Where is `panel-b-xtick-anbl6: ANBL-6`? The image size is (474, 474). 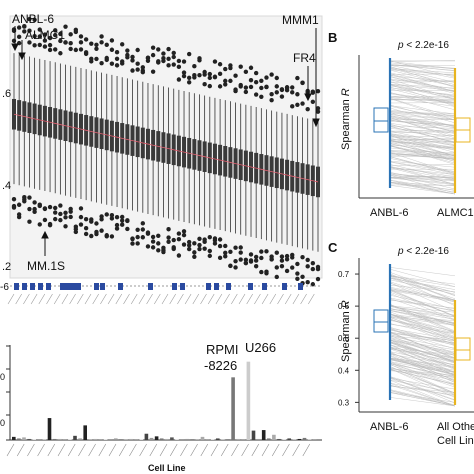 panel-b-xtick-anbl6: ANBL-6 is located at coordinates (389, 213).